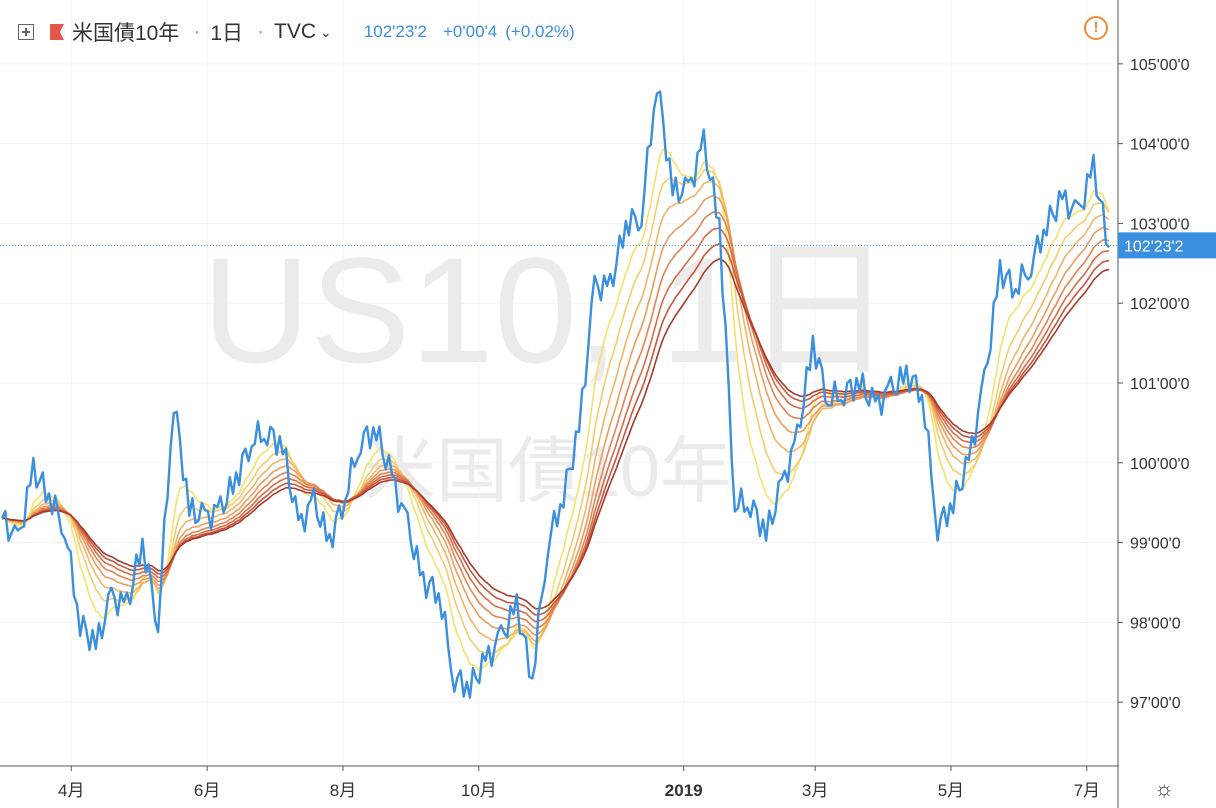 Image resolution: width=1216 pixels, height=808 pixels. I want to click on flag-icon, so click(57, 32).